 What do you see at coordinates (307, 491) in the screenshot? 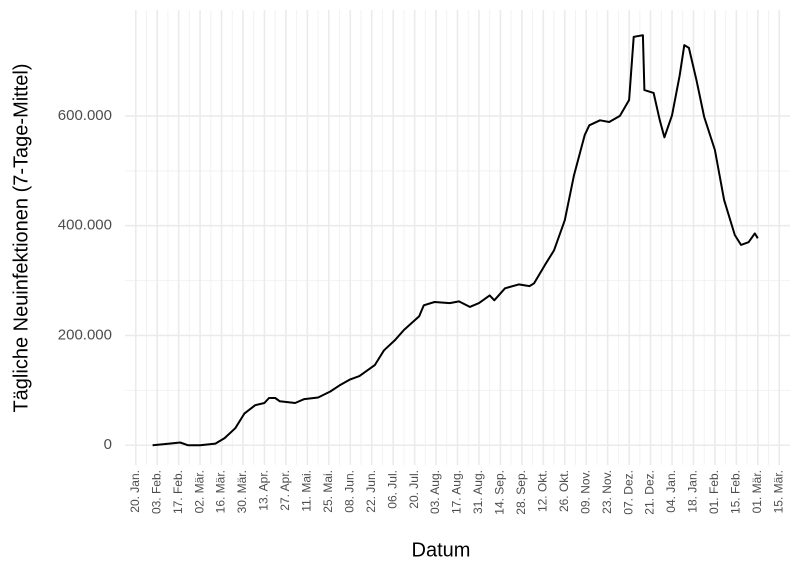
I see `x-tick-label: 11. Mai.` at bounding box center [307, 491].